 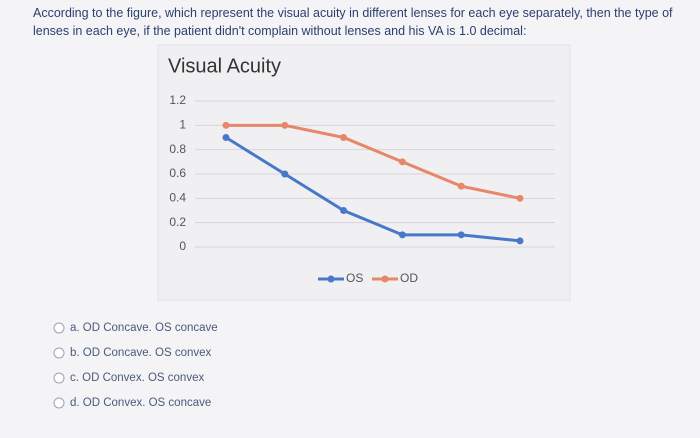 I want to click on y-tick-label: 0.4, so click(x=177, y=198).